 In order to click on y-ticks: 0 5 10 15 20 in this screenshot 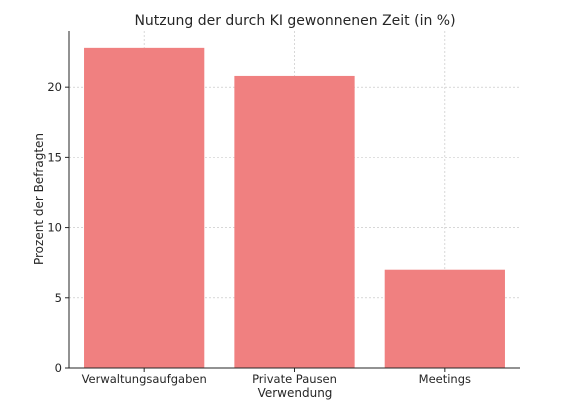, I will do `click(58, 227)`.